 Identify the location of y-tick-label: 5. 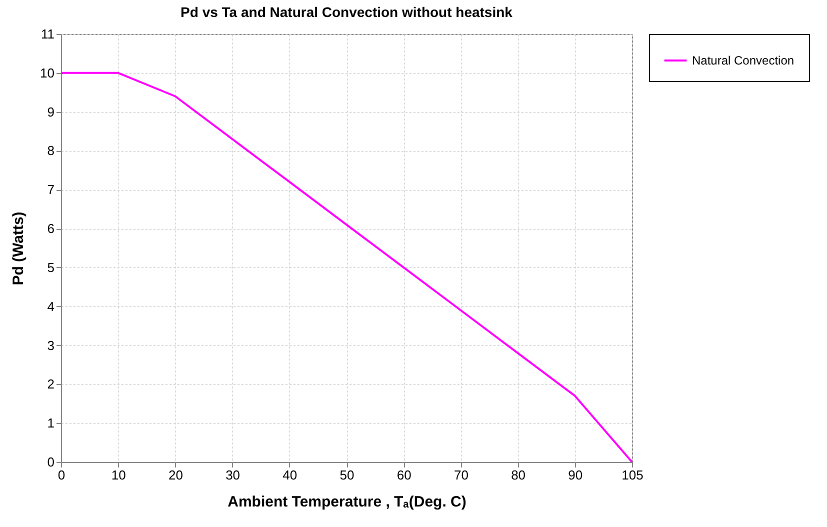
(50, 267).